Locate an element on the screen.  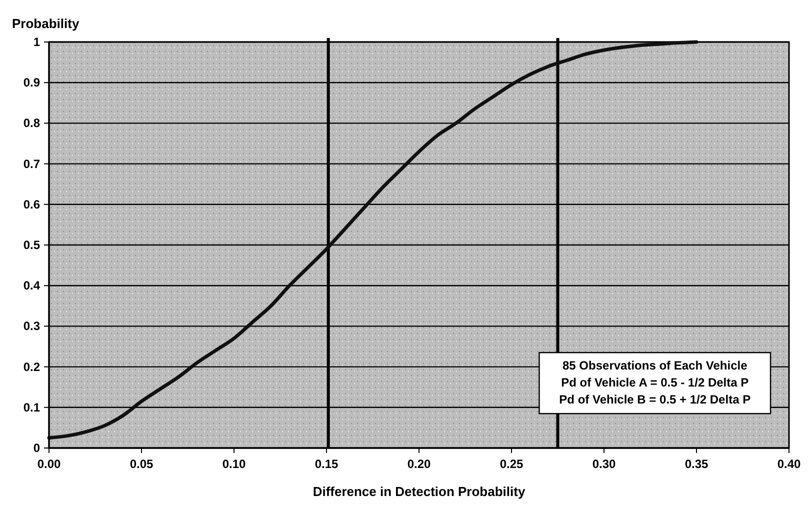
y-tick-label: 0 is located at coordinates (36, 448).